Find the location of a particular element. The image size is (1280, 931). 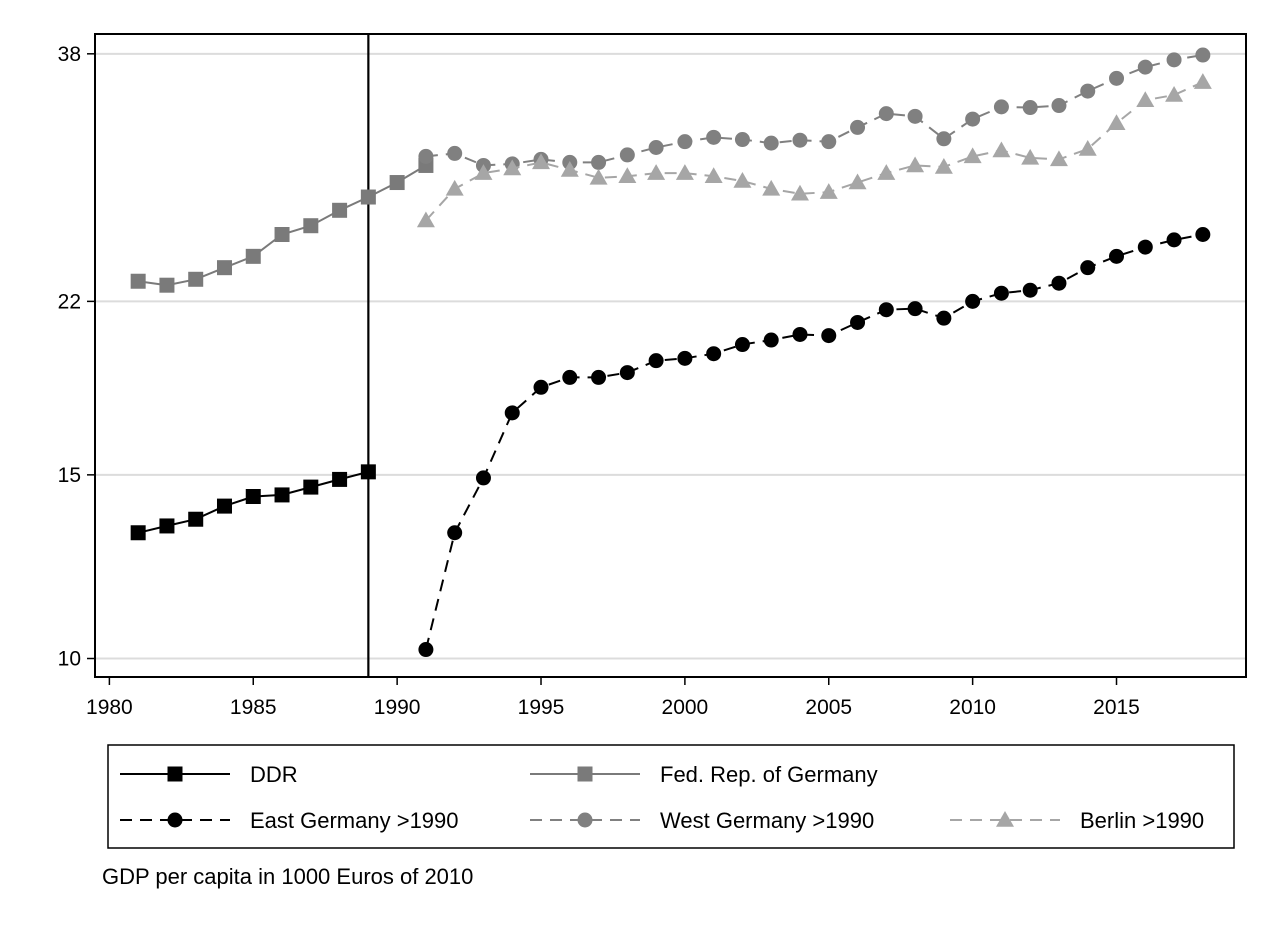

x-tick-label: 2010 is located at coordinates (972, 707).